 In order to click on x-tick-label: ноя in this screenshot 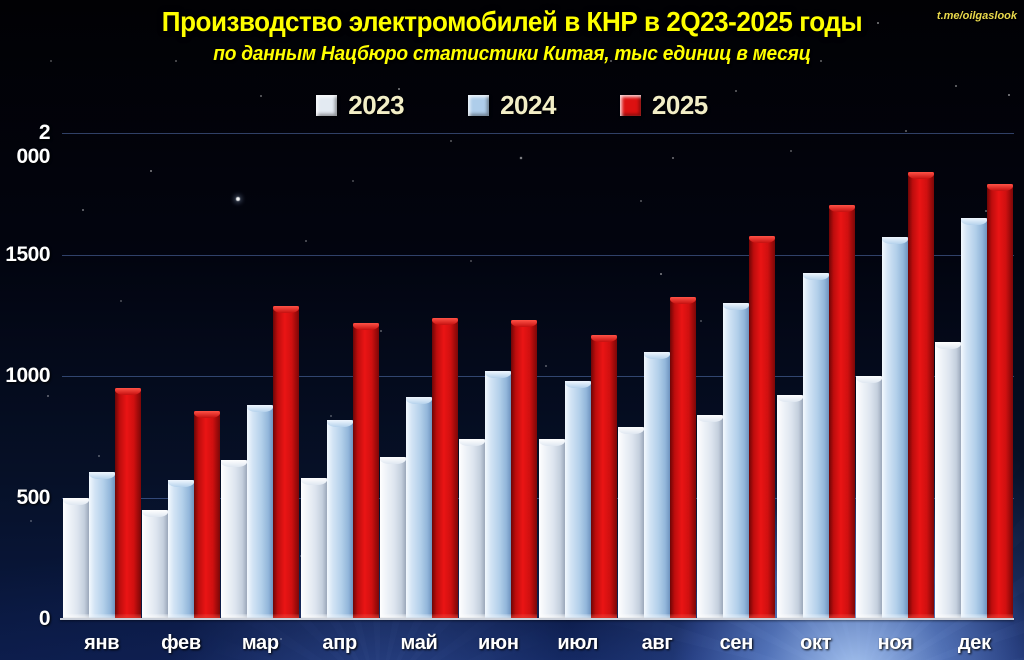, I will do `click(895, 643)`.